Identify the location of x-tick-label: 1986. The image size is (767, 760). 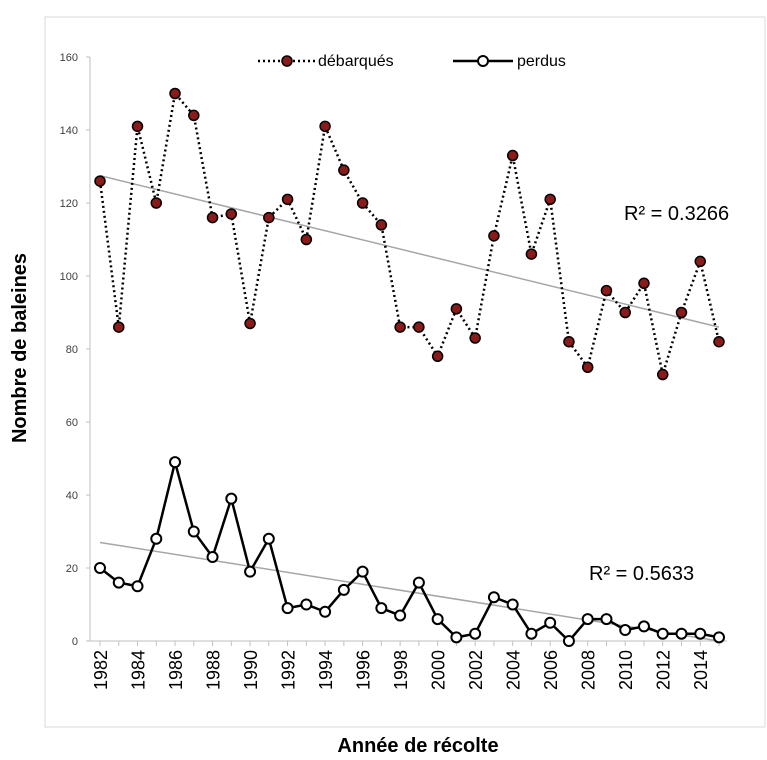
(176, 670).